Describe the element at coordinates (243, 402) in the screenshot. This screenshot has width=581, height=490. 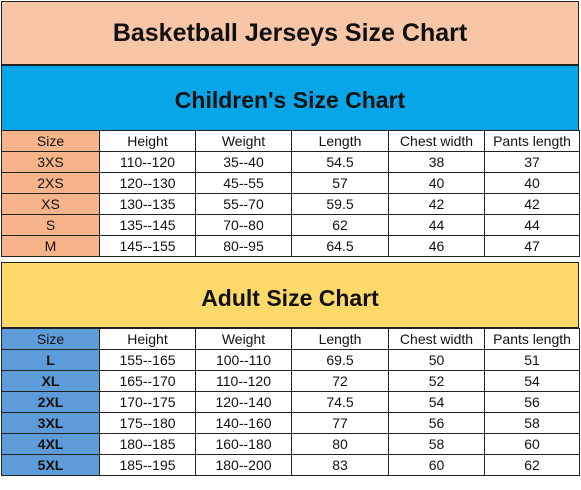
I see `weight-cell: 120--140` at that location.